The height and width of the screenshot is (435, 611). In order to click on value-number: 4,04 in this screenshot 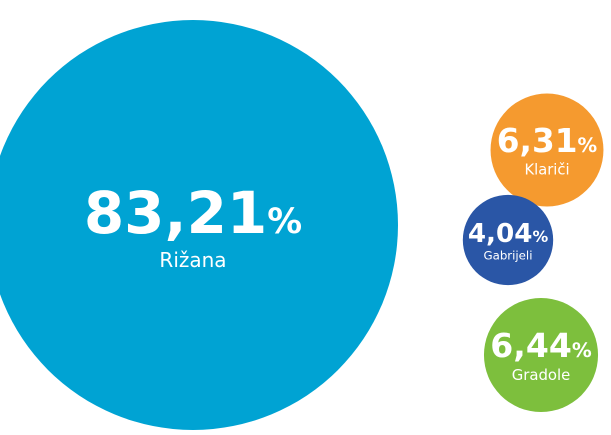, I will do `click(500, 234)`.